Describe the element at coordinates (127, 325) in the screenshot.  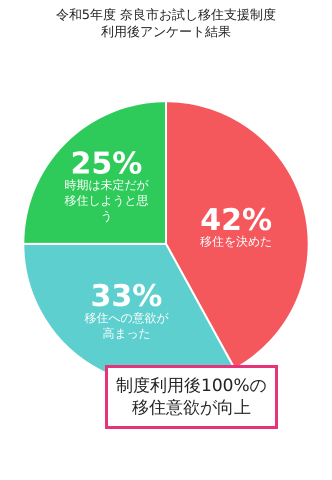
I see `slice-label: 移住への意欲が高まった` at that location.